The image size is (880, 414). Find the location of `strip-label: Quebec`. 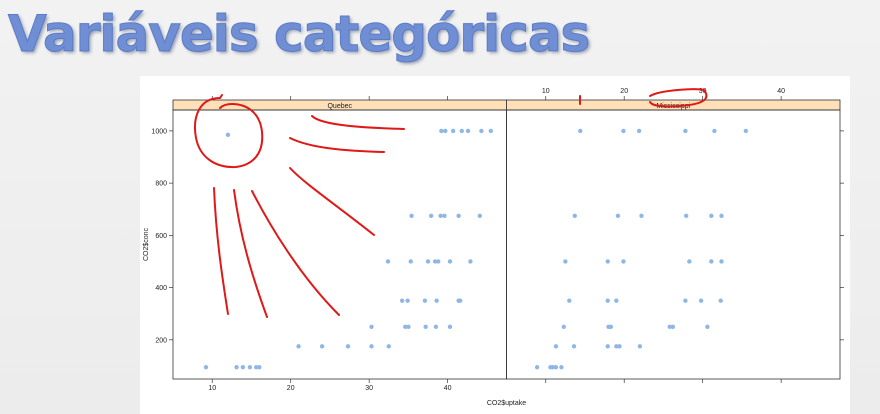

strip-label: Quebec is located at coordinates (339, 106).